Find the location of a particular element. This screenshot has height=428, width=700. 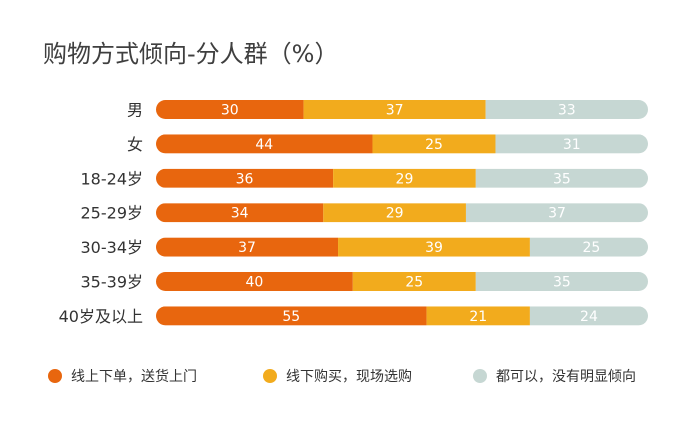

legend-item: 都可以，没有明显倾向 is located at coordinates (554, 377).